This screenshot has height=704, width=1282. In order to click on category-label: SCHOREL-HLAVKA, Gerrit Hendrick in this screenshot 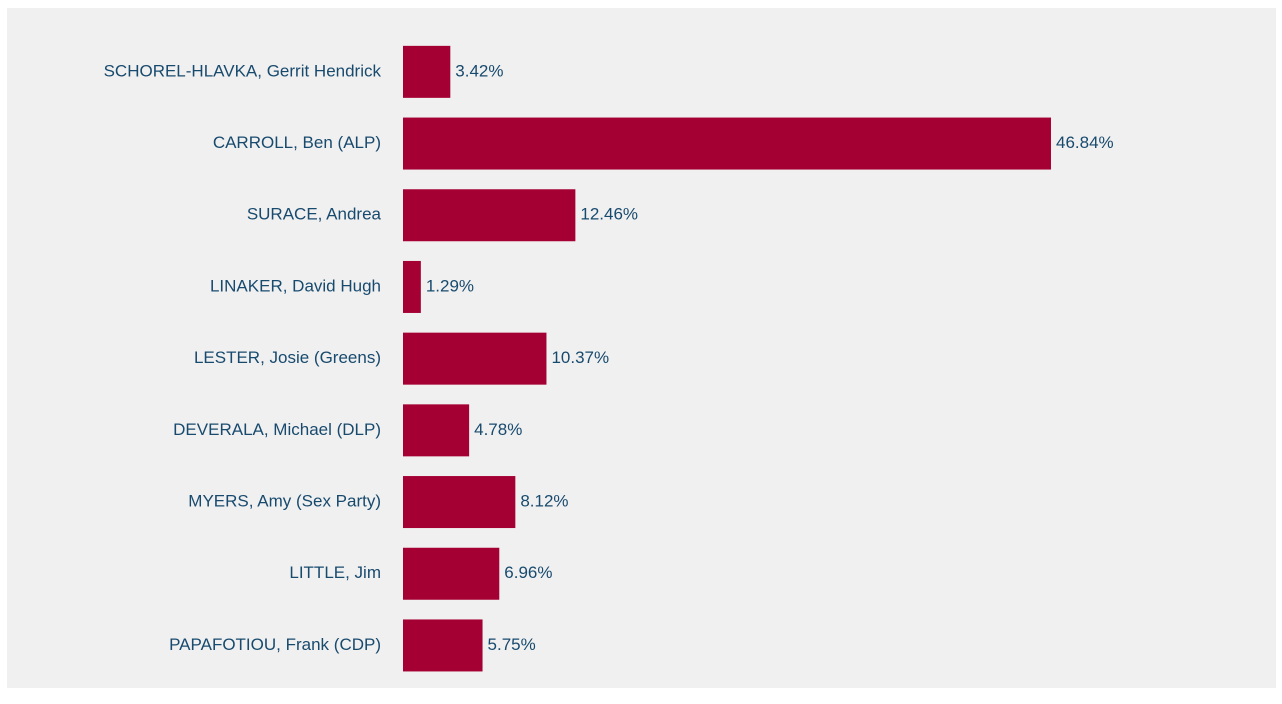, I will do `click(243, 70)`.